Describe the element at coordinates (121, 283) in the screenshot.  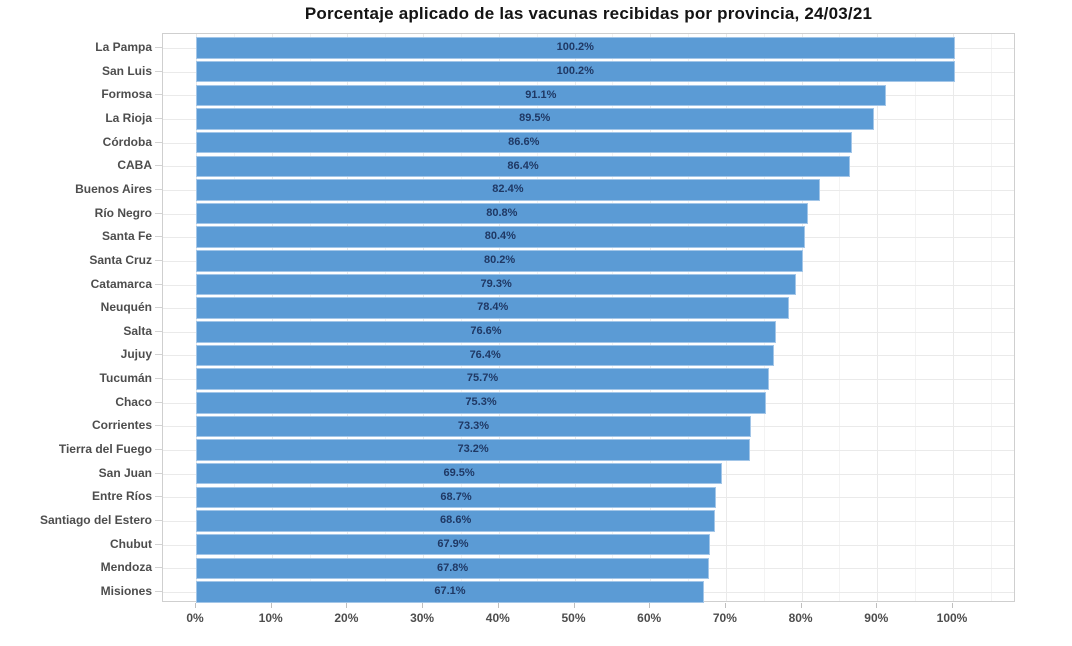
I see `y-axis-label: Catamarca` at that location.